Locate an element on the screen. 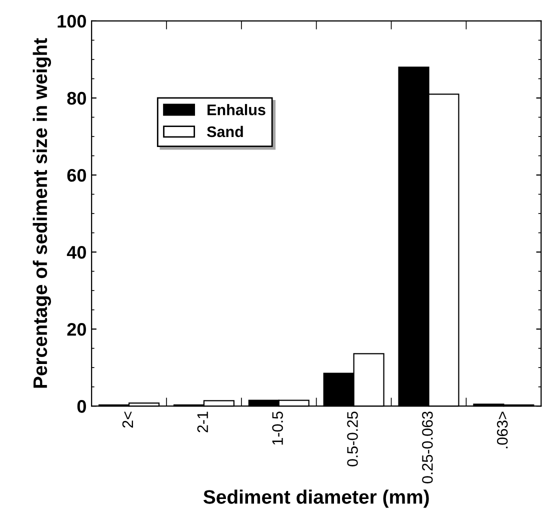  x-tick-label: 0.5-0.25 is located at coordinates (352, 439).